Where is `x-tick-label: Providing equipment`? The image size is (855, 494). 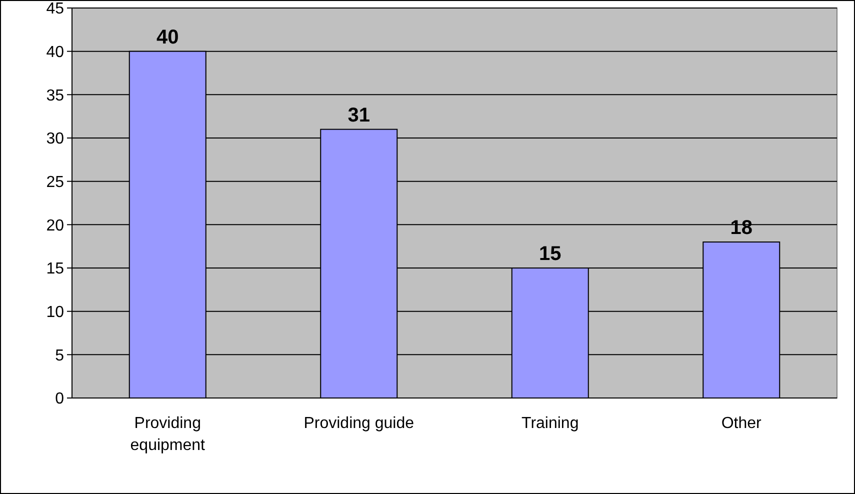 x-tick-label: Providing equipment is located at coordinates (168, 434).